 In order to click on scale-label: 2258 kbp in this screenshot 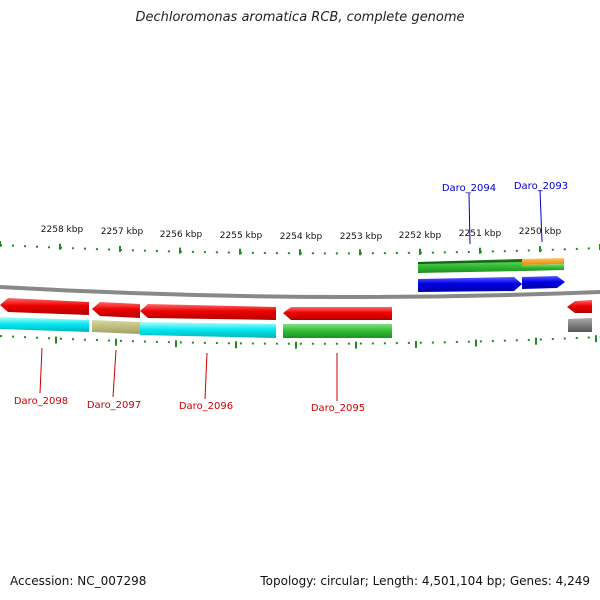, I will do `click(62, 230)`.